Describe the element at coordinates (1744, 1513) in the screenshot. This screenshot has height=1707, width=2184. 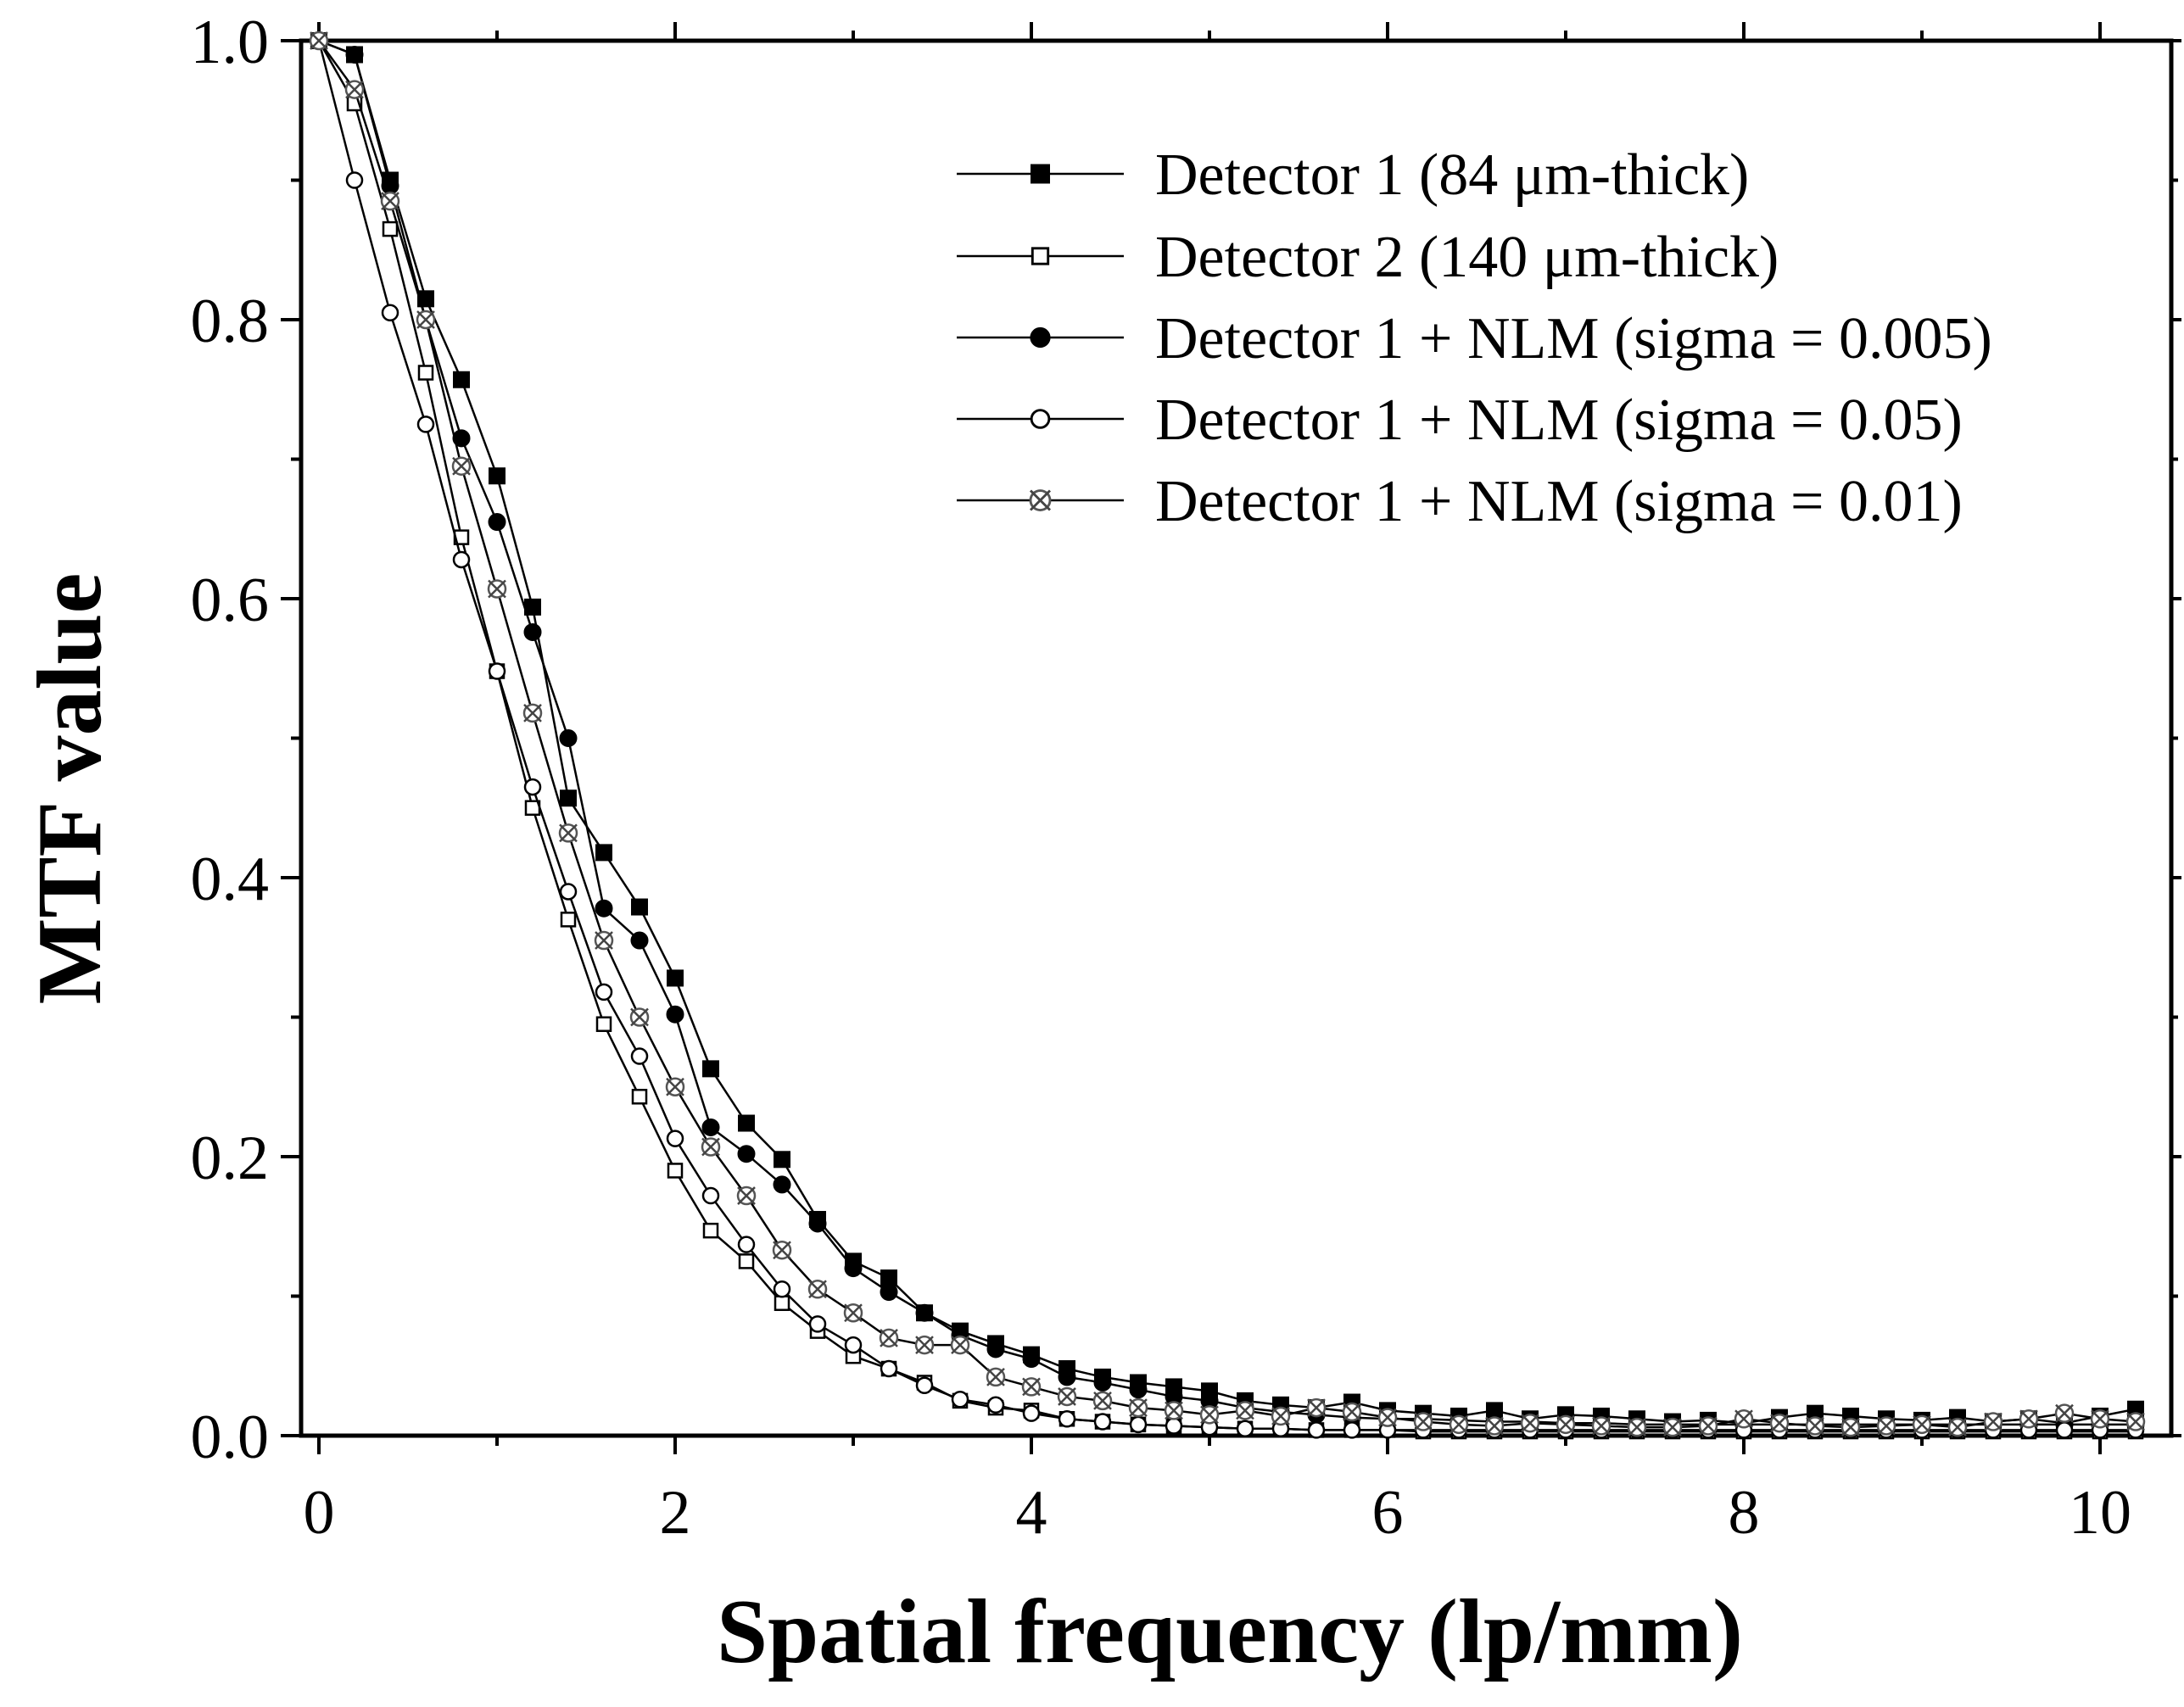
I see `x-tick-label: 8` at that location.